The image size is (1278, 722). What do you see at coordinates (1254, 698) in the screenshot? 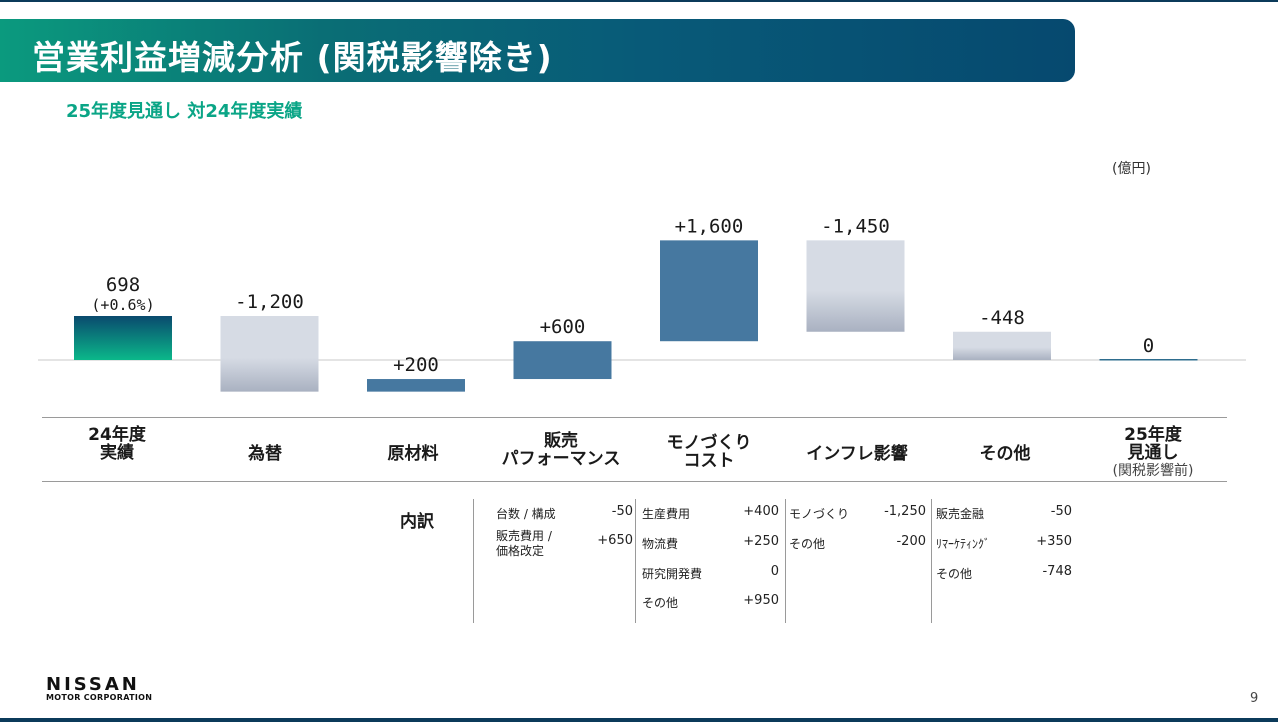
I see `page-number: 9` at bounding box center [1254, 698].